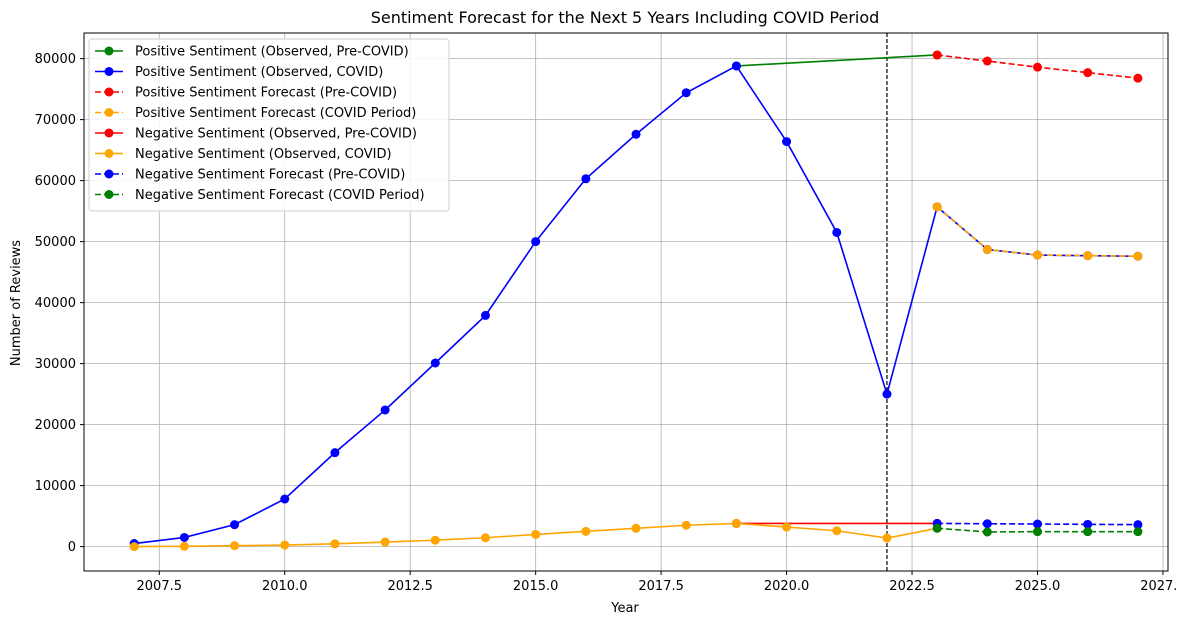 The width and height of the screenshot is (1178, 624). I want to click on legend-entry: Positive Sentiment (Observed, Pre-COVID), so click(252, 52).